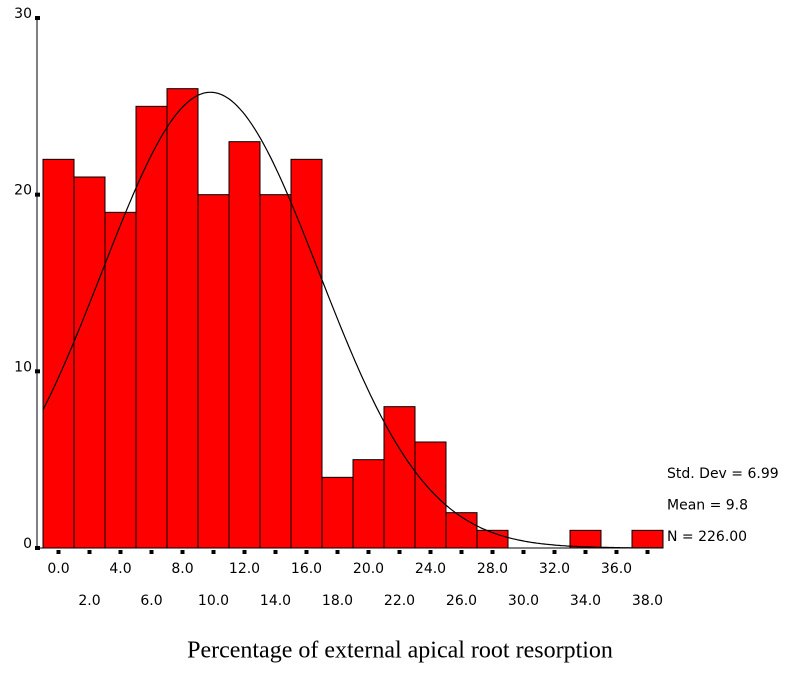 This screenshot has height=674, width=799. What do you see at coordinates (337, 601) in the screenshot?
I see `x-tick-label: 18.0` at bounding box center [337, 601].